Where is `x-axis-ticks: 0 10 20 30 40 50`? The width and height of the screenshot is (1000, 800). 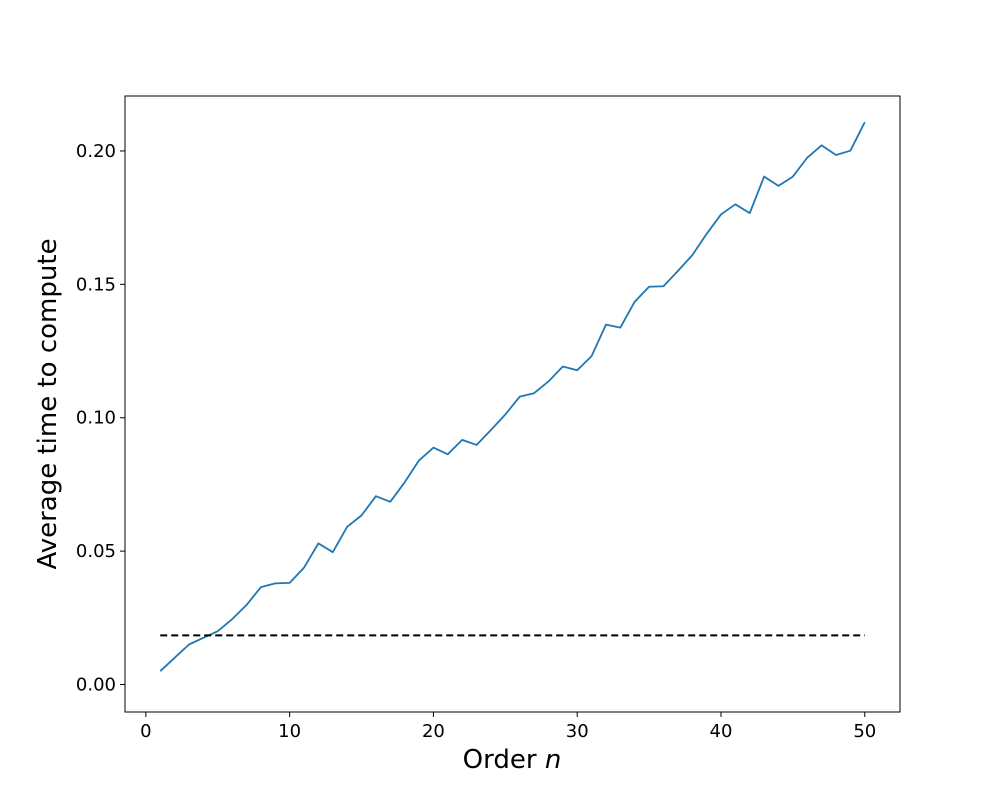
x-axis-ticks: 0 10 20 30 40 50 is located at coordinates (508, 727).